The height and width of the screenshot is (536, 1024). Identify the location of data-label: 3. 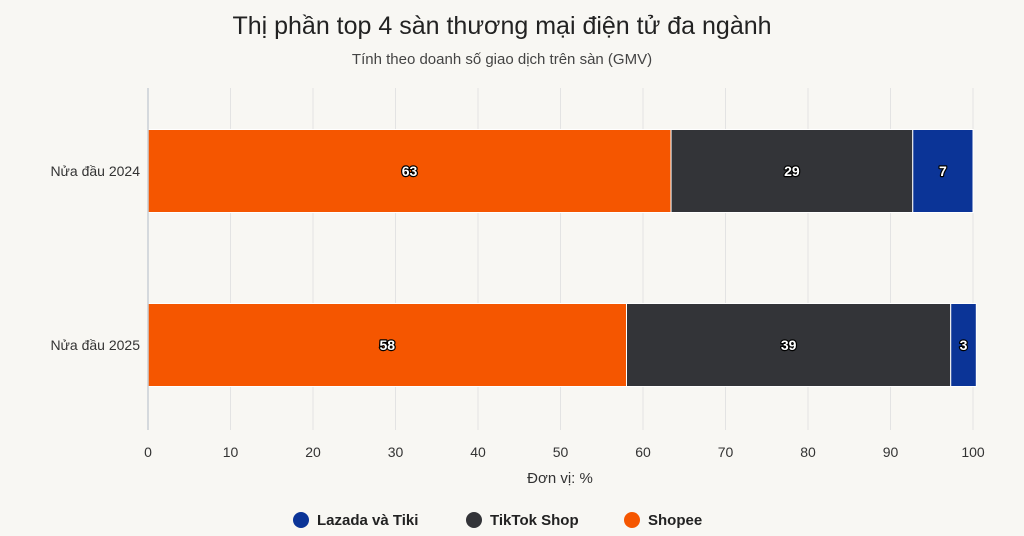
(964, 345).